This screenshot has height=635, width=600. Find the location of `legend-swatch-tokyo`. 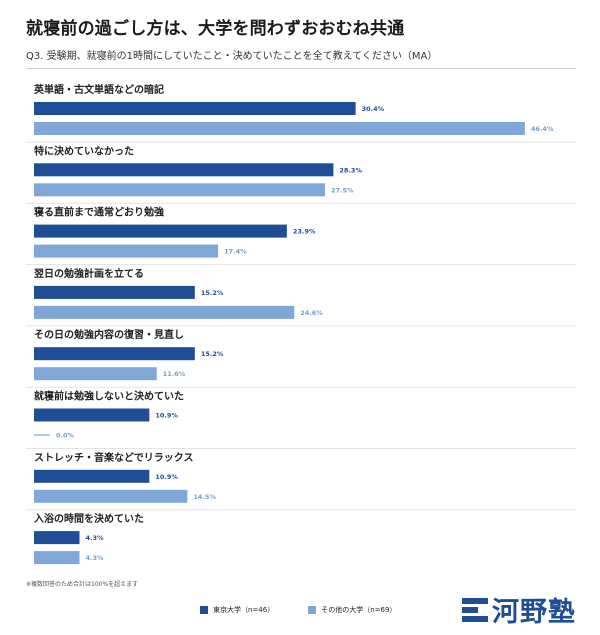

legend-swatch-tokyo is located at coordinates (204, 610).